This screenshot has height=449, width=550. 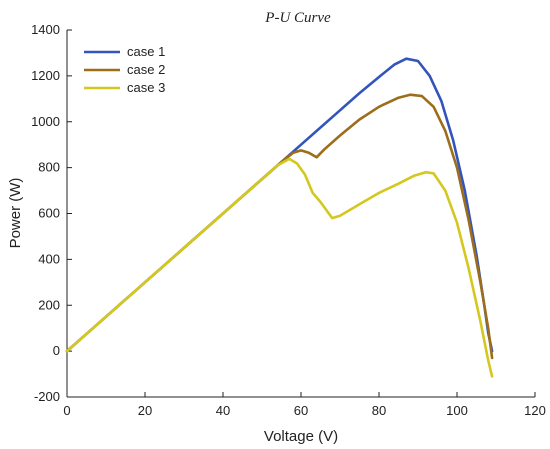 What do you see at coordinates (379, 410) in the screenshot?
I see `x-tick-label: 80` at bounding box center [379, 410].